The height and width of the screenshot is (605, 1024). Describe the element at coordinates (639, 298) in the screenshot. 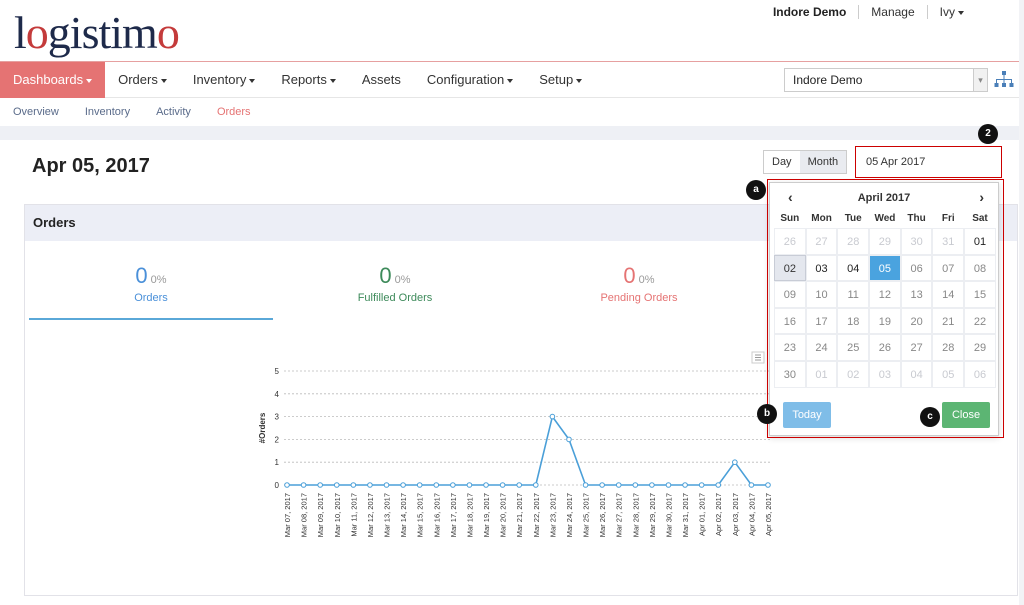

I see `stat-label: Pending Orders` at that location.